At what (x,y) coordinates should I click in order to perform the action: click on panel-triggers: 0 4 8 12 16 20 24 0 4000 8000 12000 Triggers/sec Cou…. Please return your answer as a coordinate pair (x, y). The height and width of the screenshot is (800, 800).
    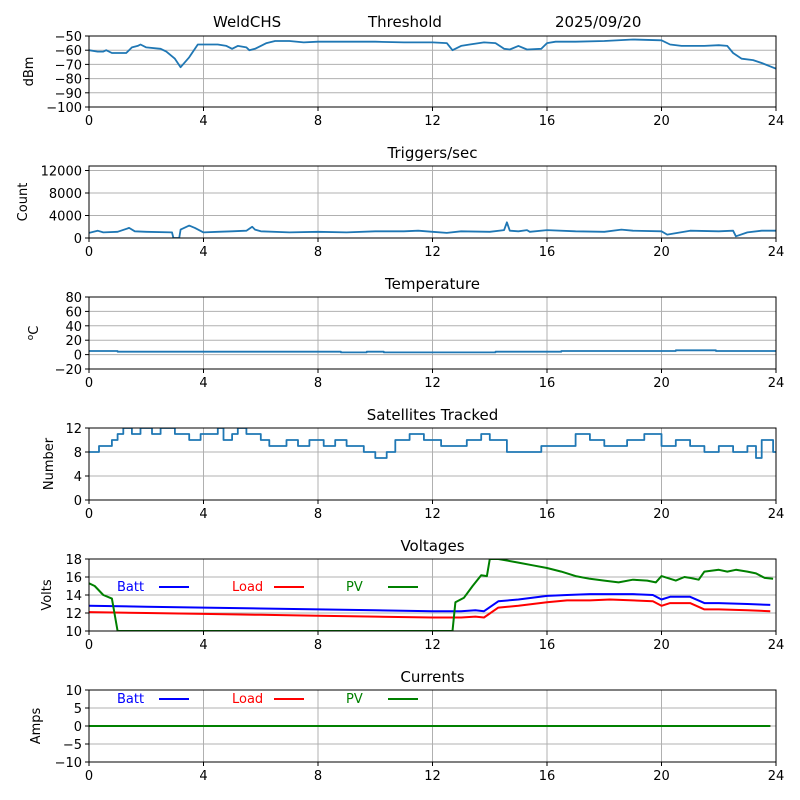
    Looking at the image, I should click on (400, 202).